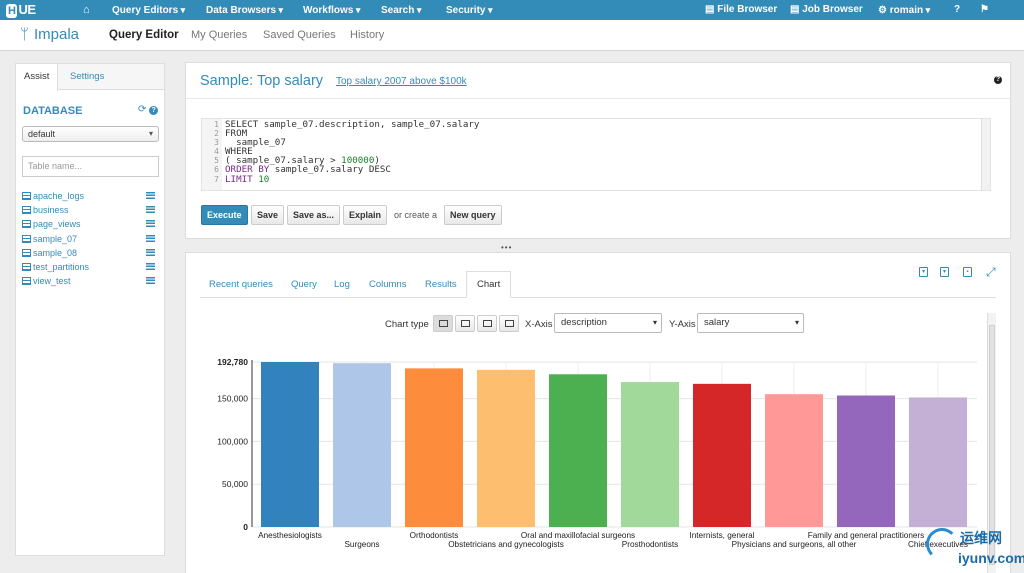 This screenshot has width=1024, height=573. I want to click on table-item: test_partitions, so click(90, 267).